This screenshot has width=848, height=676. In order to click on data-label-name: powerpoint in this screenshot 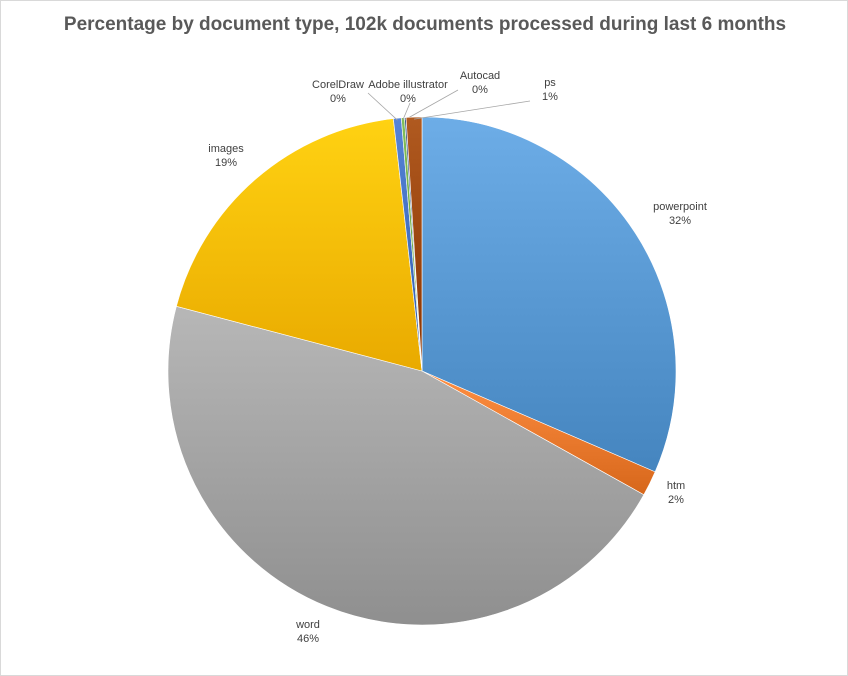, I will do `click(680, 207)`.